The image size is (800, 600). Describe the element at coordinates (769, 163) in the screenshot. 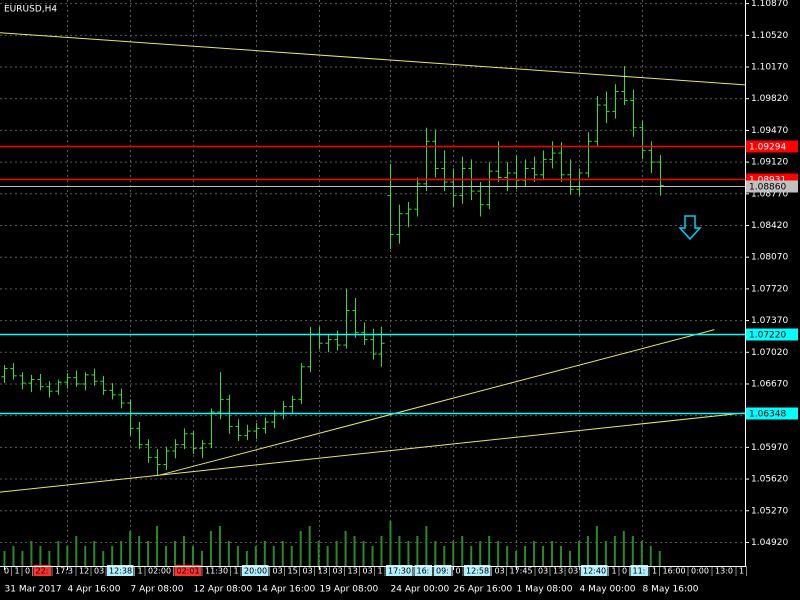

I see `y-tick-label: 1.09120` at that location.